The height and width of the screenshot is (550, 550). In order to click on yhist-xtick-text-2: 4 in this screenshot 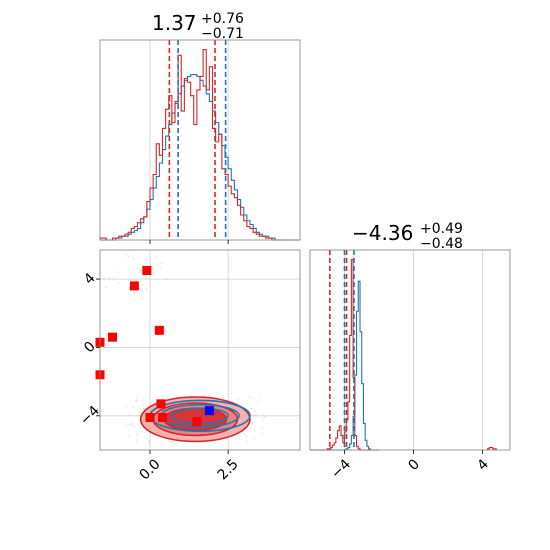, I will do `click(483, 465)`.